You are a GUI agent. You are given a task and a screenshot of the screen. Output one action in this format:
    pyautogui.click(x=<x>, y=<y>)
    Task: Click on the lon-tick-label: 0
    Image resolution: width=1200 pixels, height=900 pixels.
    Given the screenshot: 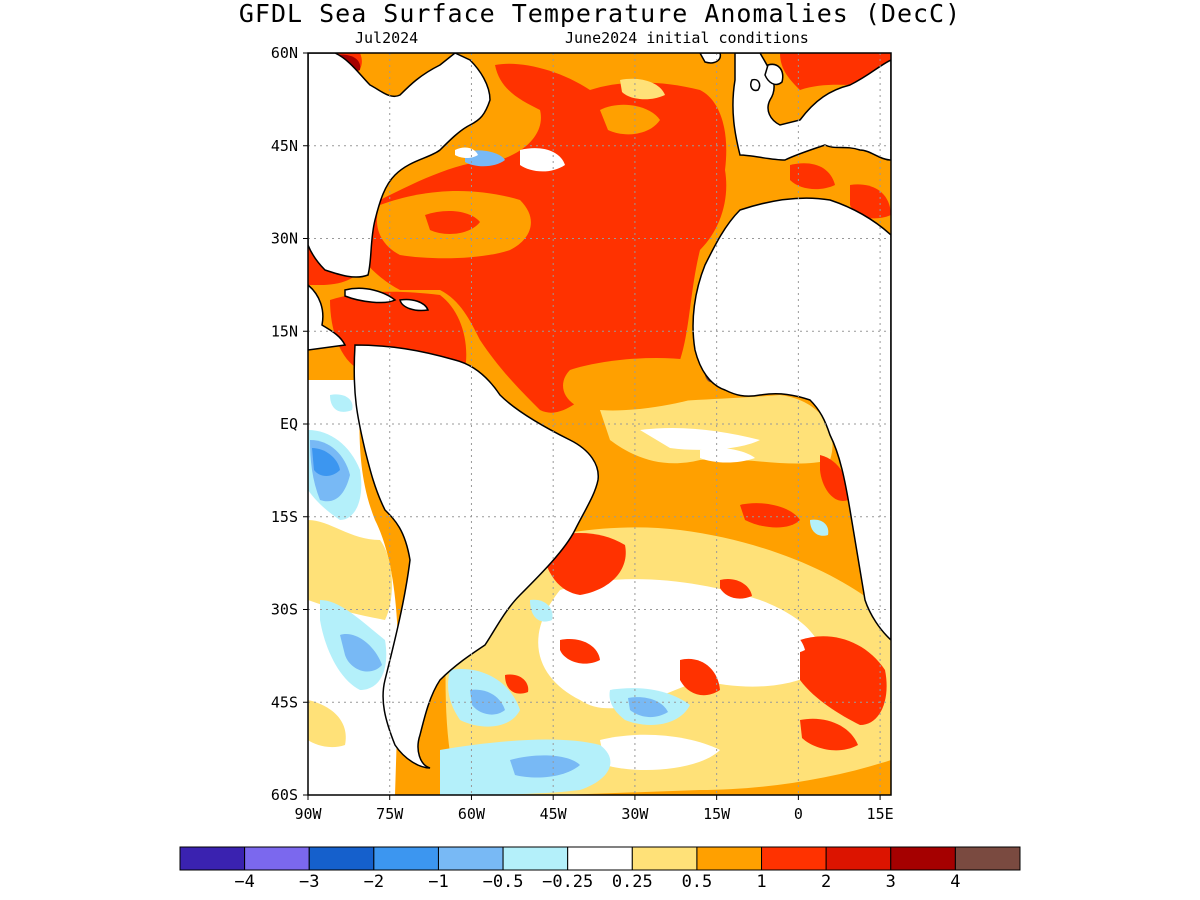 What is the action you would take?
    pyautogui.click(x=798, y=814)
    